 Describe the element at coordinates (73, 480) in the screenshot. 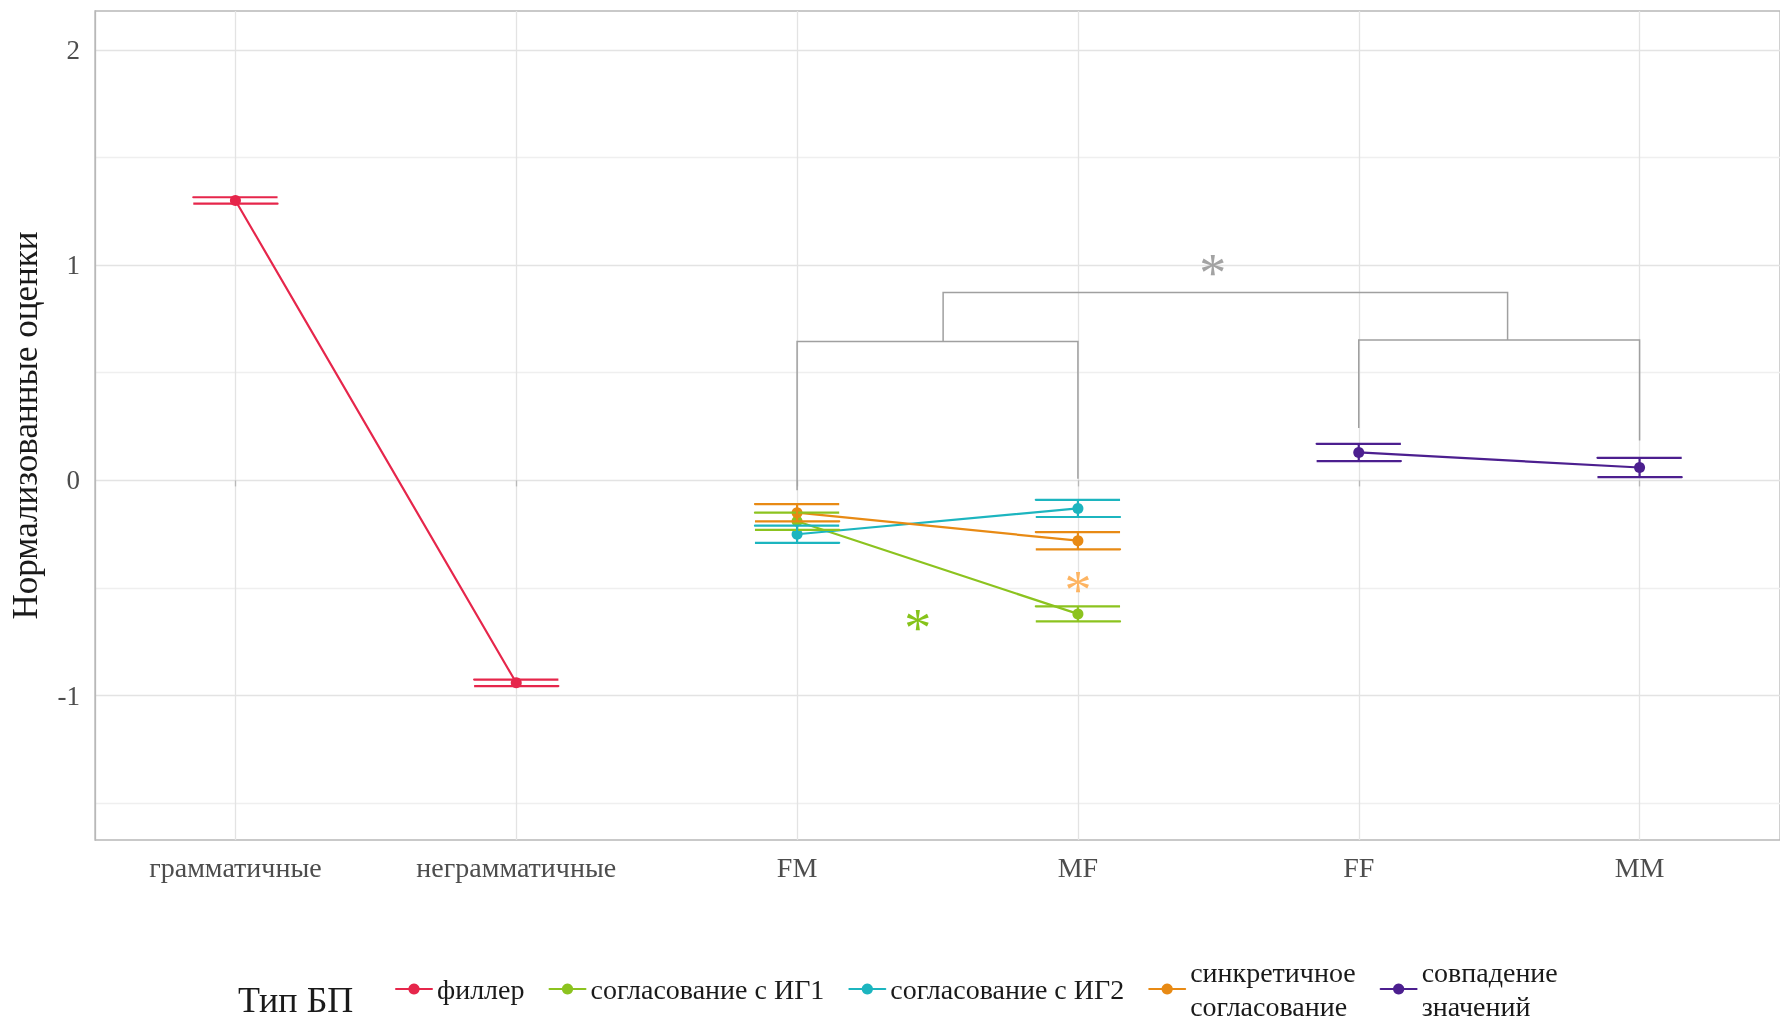

I see `y-tick-label: 0` at that location.